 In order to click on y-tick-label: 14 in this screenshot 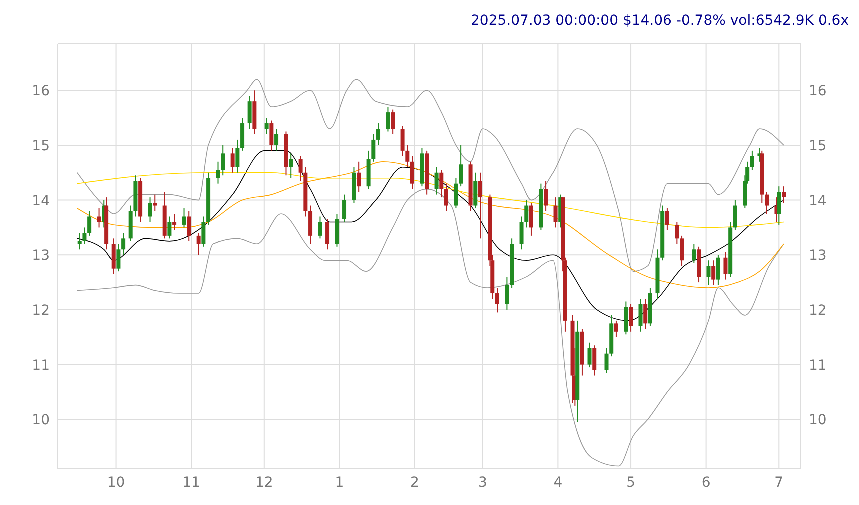, I will do `click(41, 201)`.